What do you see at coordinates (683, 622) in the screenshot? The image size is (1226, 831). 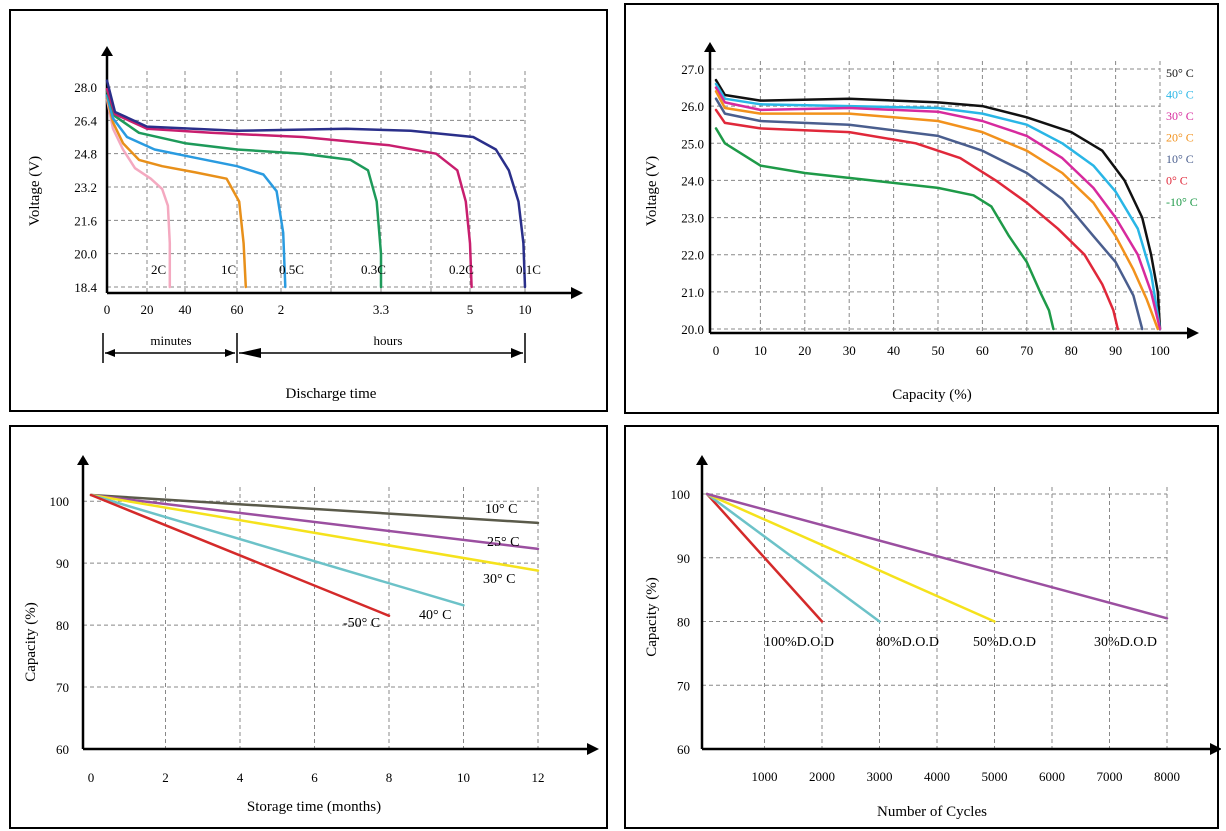 I see `y-tick-label: 80` at bounding box center [683, 622].